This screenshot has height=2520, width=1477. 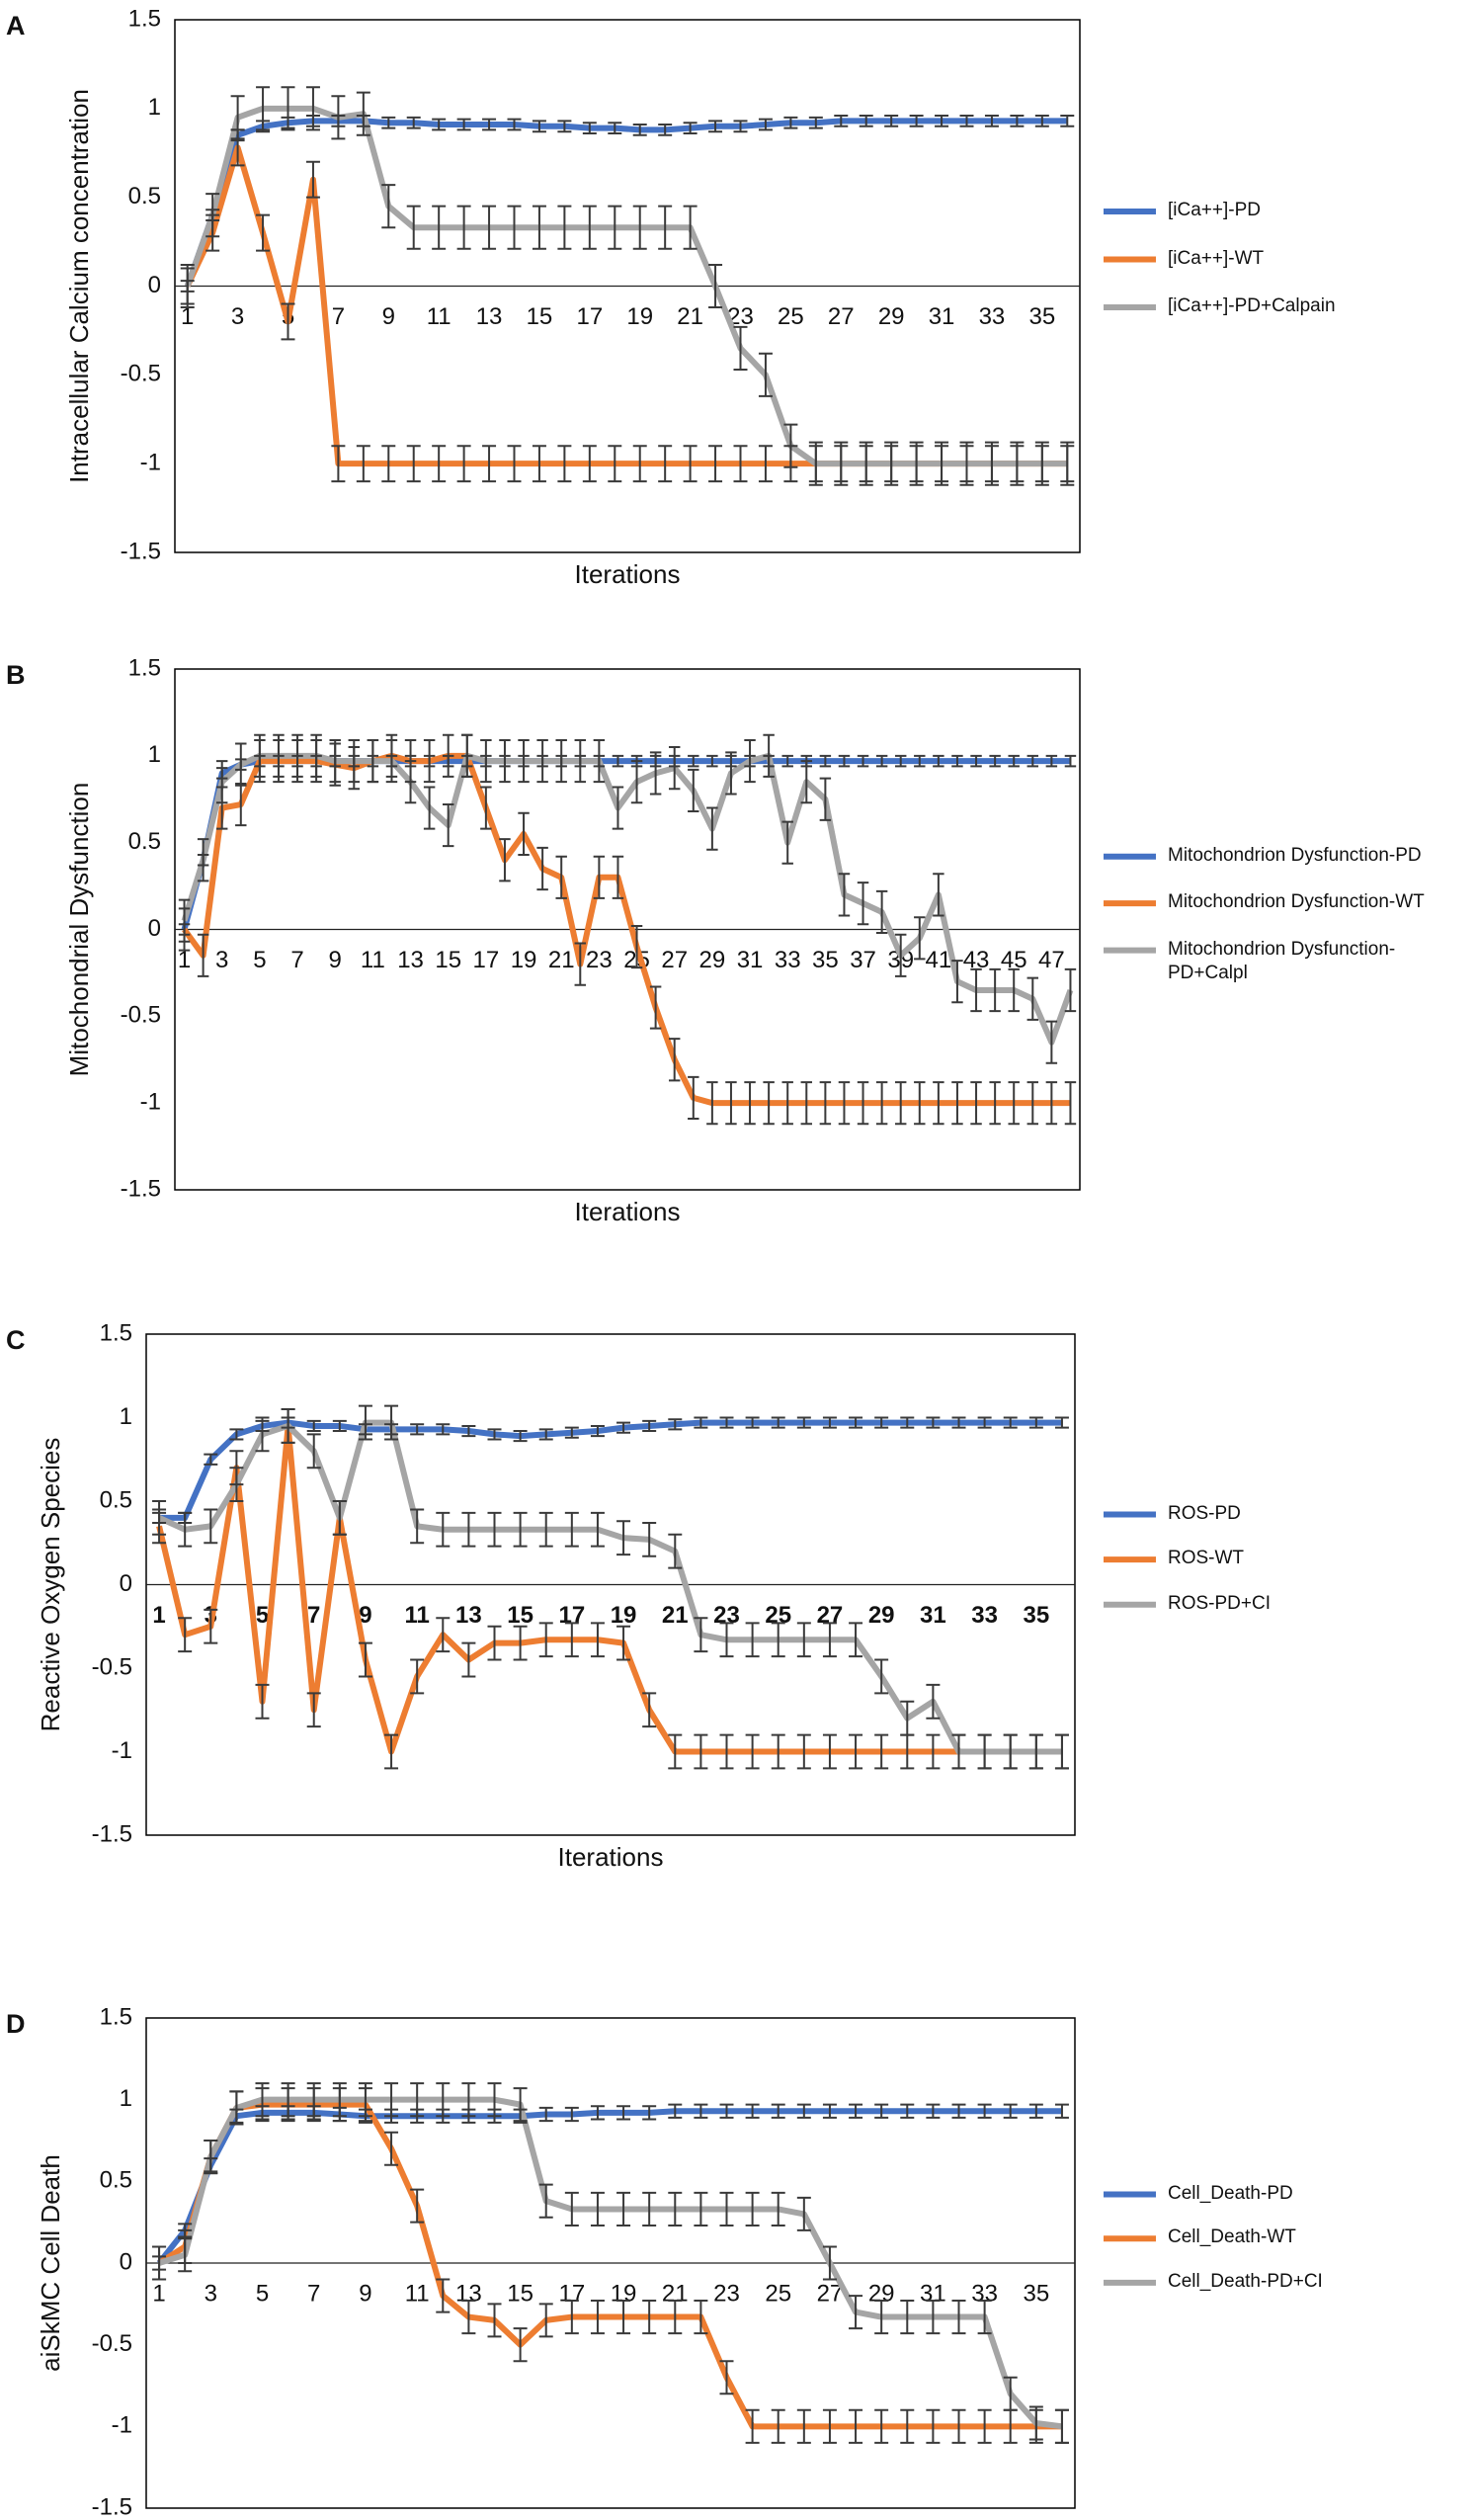 I want to click on y-tick-label: 1, so click(x=126, y=2098).